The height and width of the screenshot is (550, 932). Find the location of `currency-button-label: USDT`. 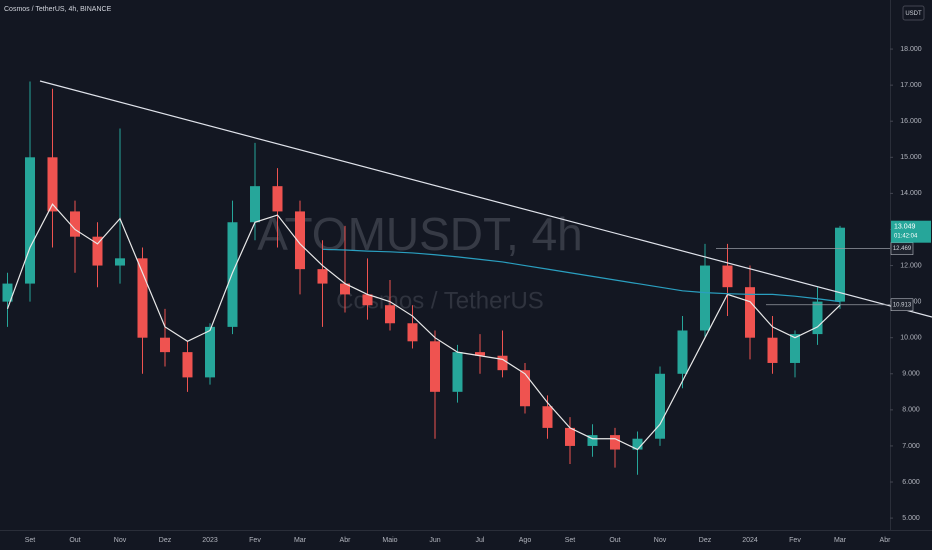

currency-button-label: USDT is located at coordinates (913, 14).